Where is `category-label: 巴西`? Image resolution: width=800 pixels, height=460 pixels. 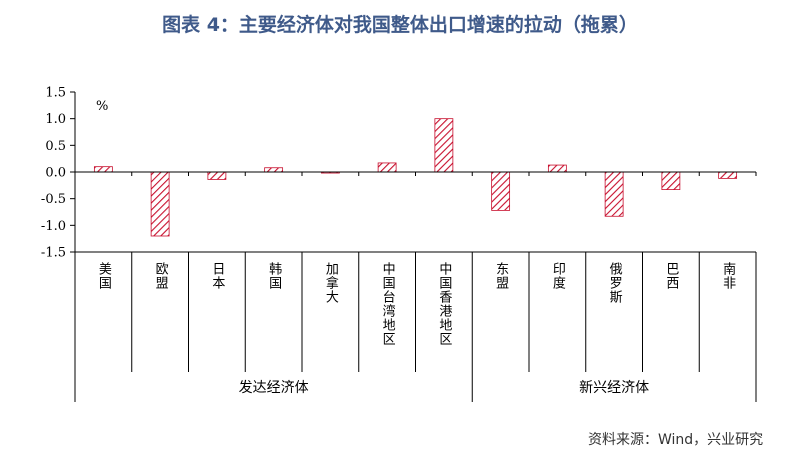 category-label: 巴西 is located at coordinates (671, 276).